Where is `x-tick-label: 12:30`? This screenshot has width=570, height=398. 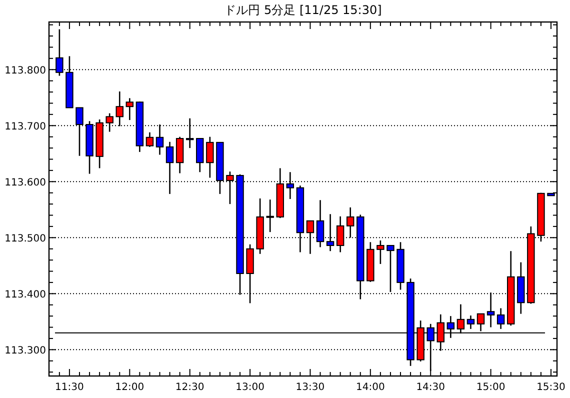 x-tick-label: 12:30 is located at coordinates (189, 387).